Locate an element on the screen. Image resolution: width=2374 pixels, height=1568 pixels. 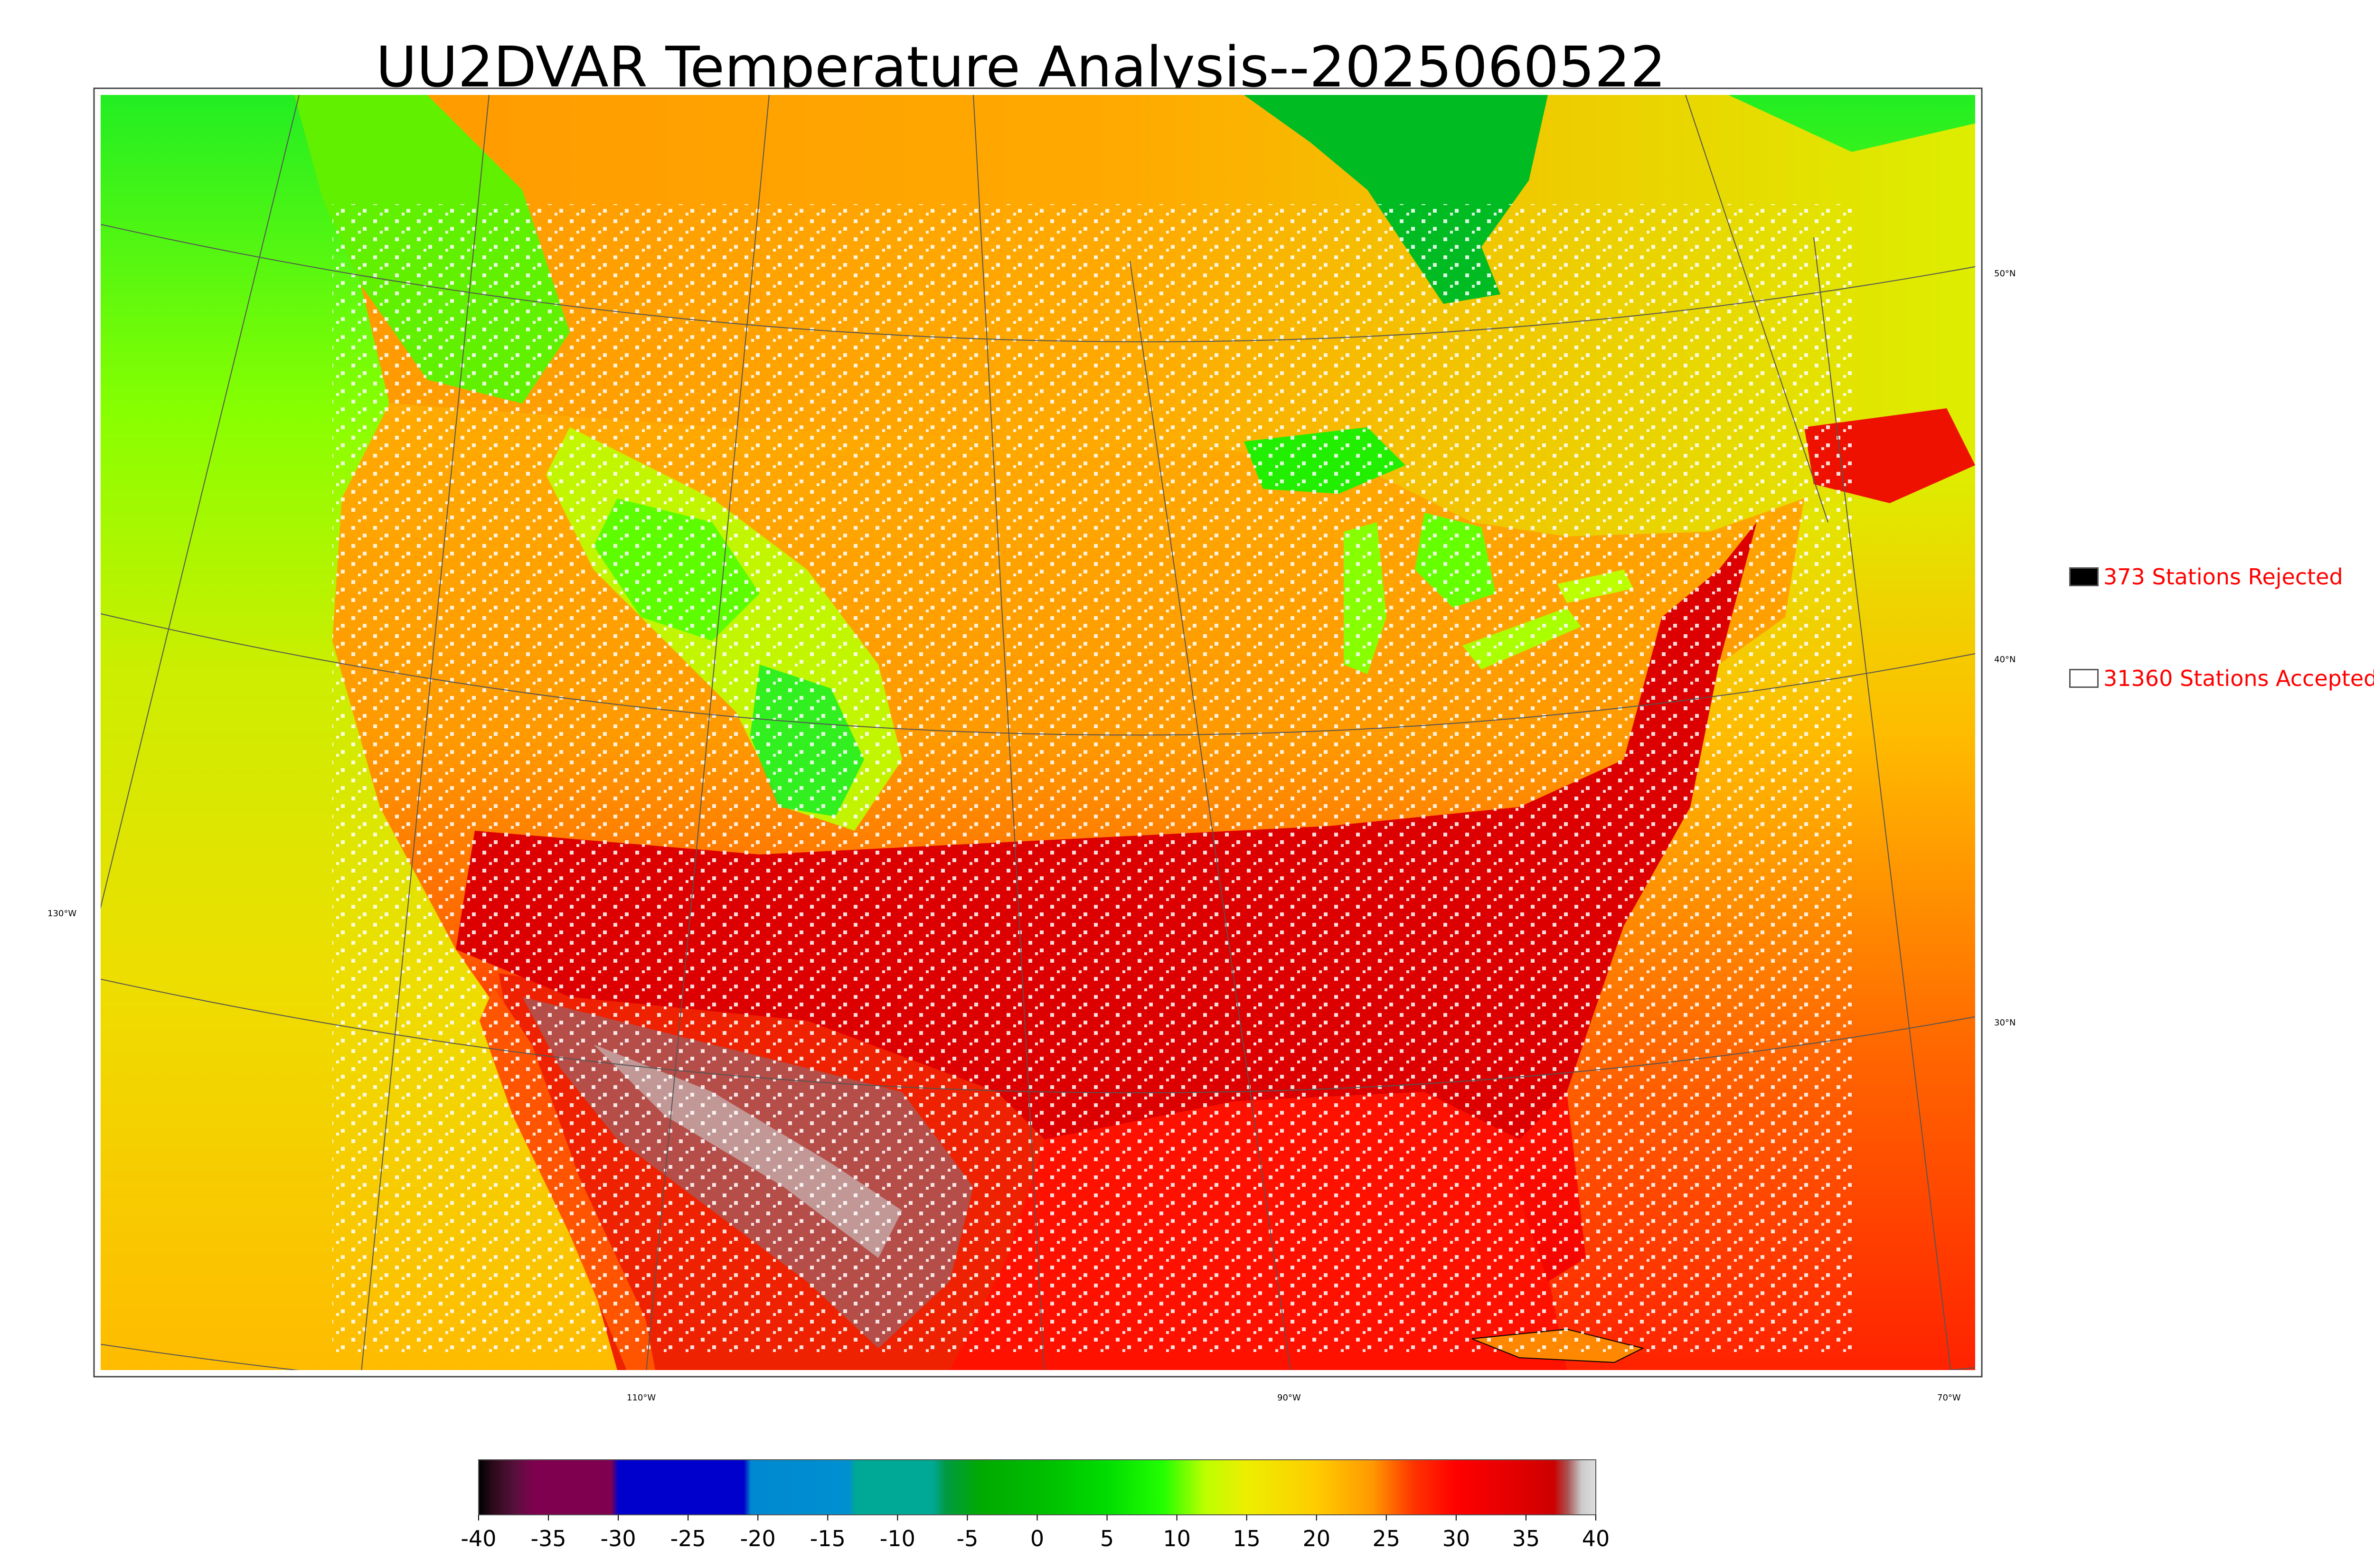
colorbar-ticks: -40 -35 -30 -25 -20 -15 -10 -5 0 5 10 15 20 25 30 35 40 is located at coordinates (1035, 1533).